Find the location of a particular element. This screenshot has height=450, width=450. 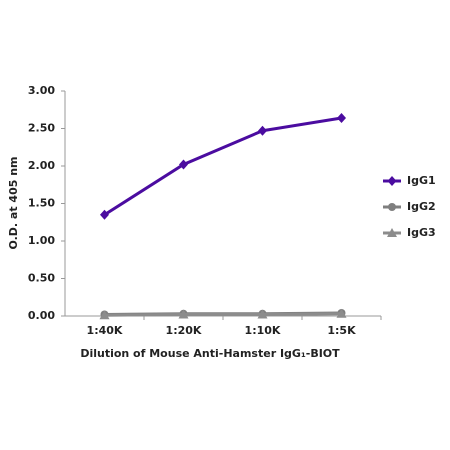

y-axis-title: O.D. at 405 nm is located at coordinates (13, 202).